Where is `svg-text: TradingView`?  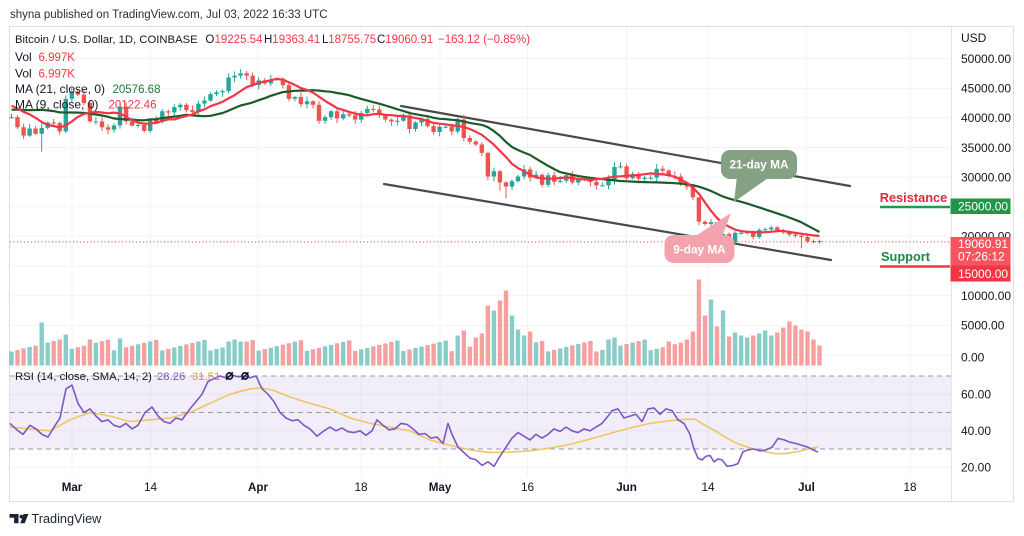 svg-text: TradingView is located at coordinates (67, 519).